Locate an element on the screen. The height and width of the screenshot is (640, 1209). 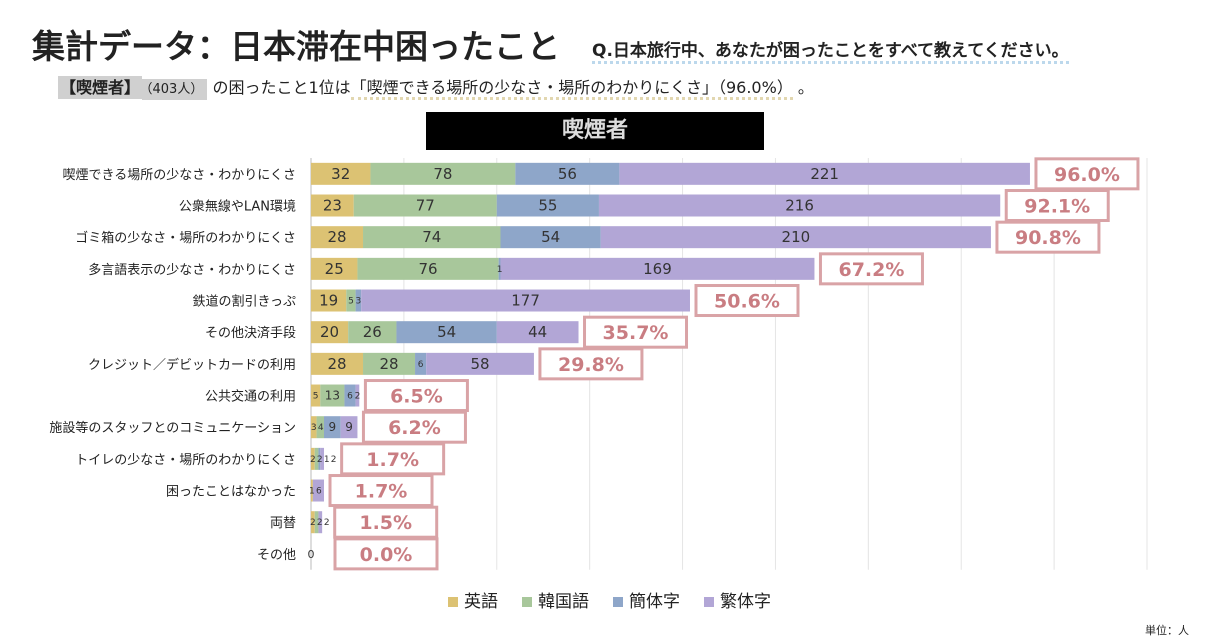
legend-item: 簡体字 is located at coordinates (646, 599).